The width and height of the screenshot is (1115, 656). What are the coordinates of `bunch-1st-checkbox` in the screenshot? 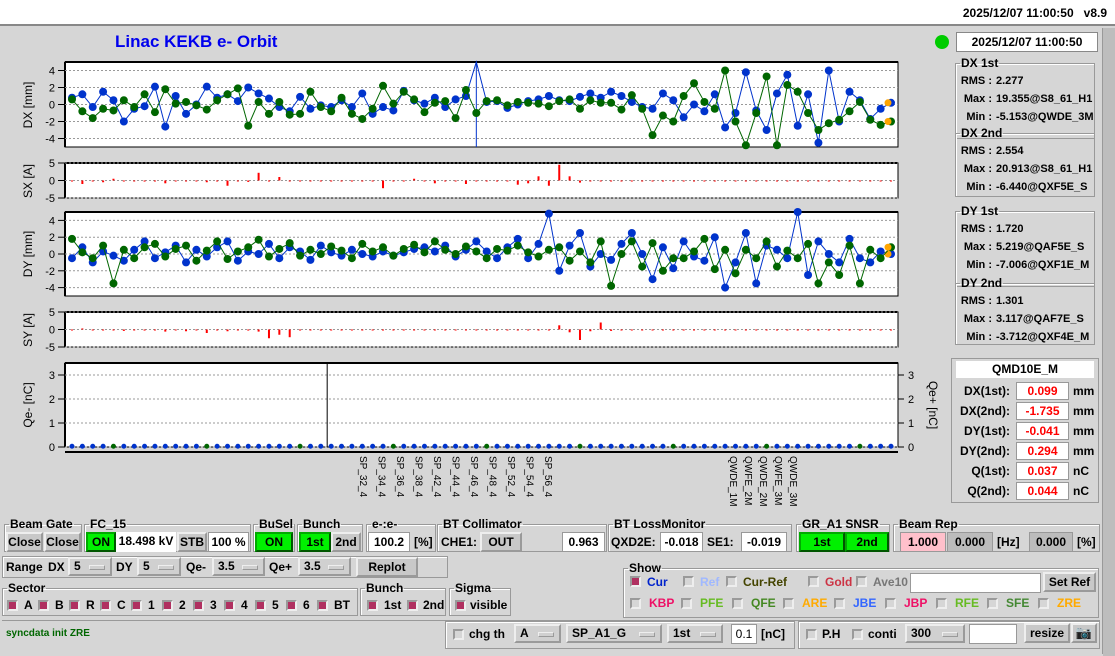 It's located at (372, 605).